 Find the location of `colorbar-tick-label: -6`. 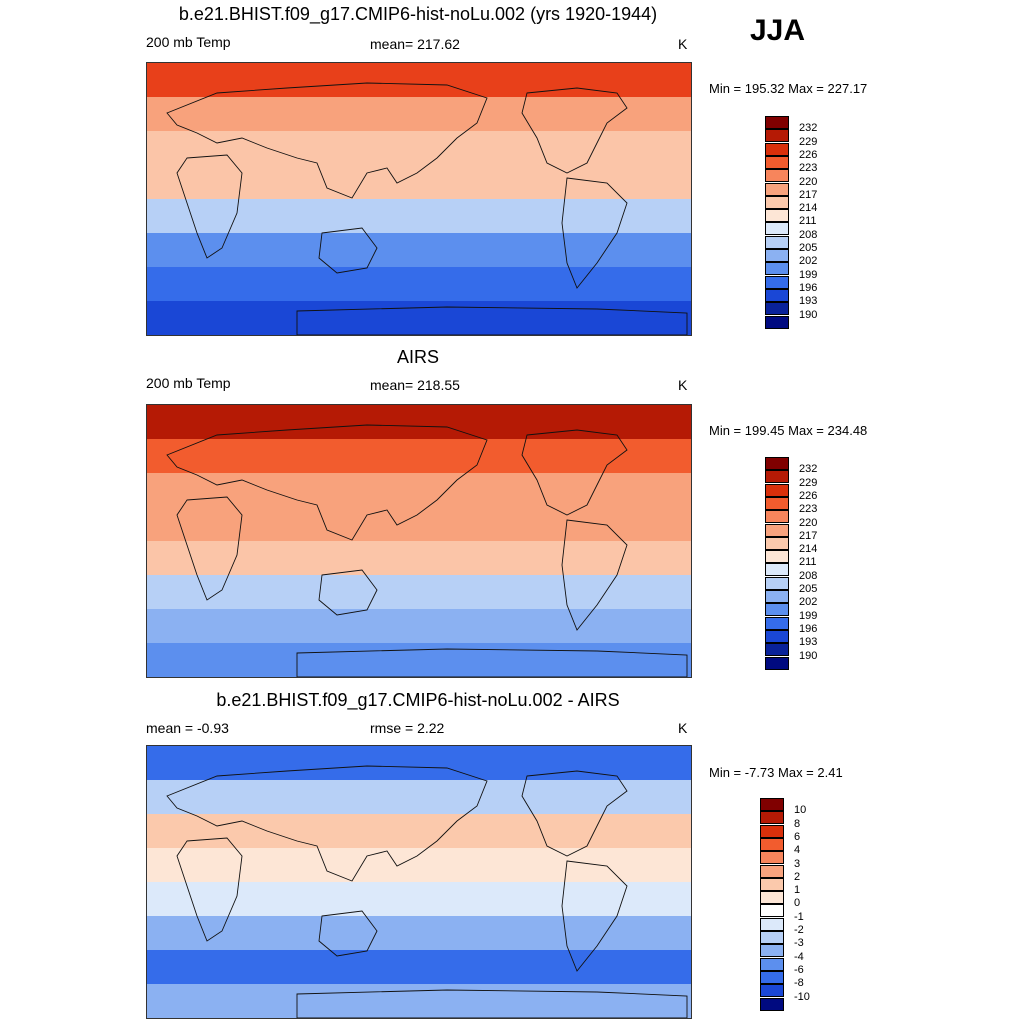

colorbar-tick-label: -6 is located at coordinates (799, 969).